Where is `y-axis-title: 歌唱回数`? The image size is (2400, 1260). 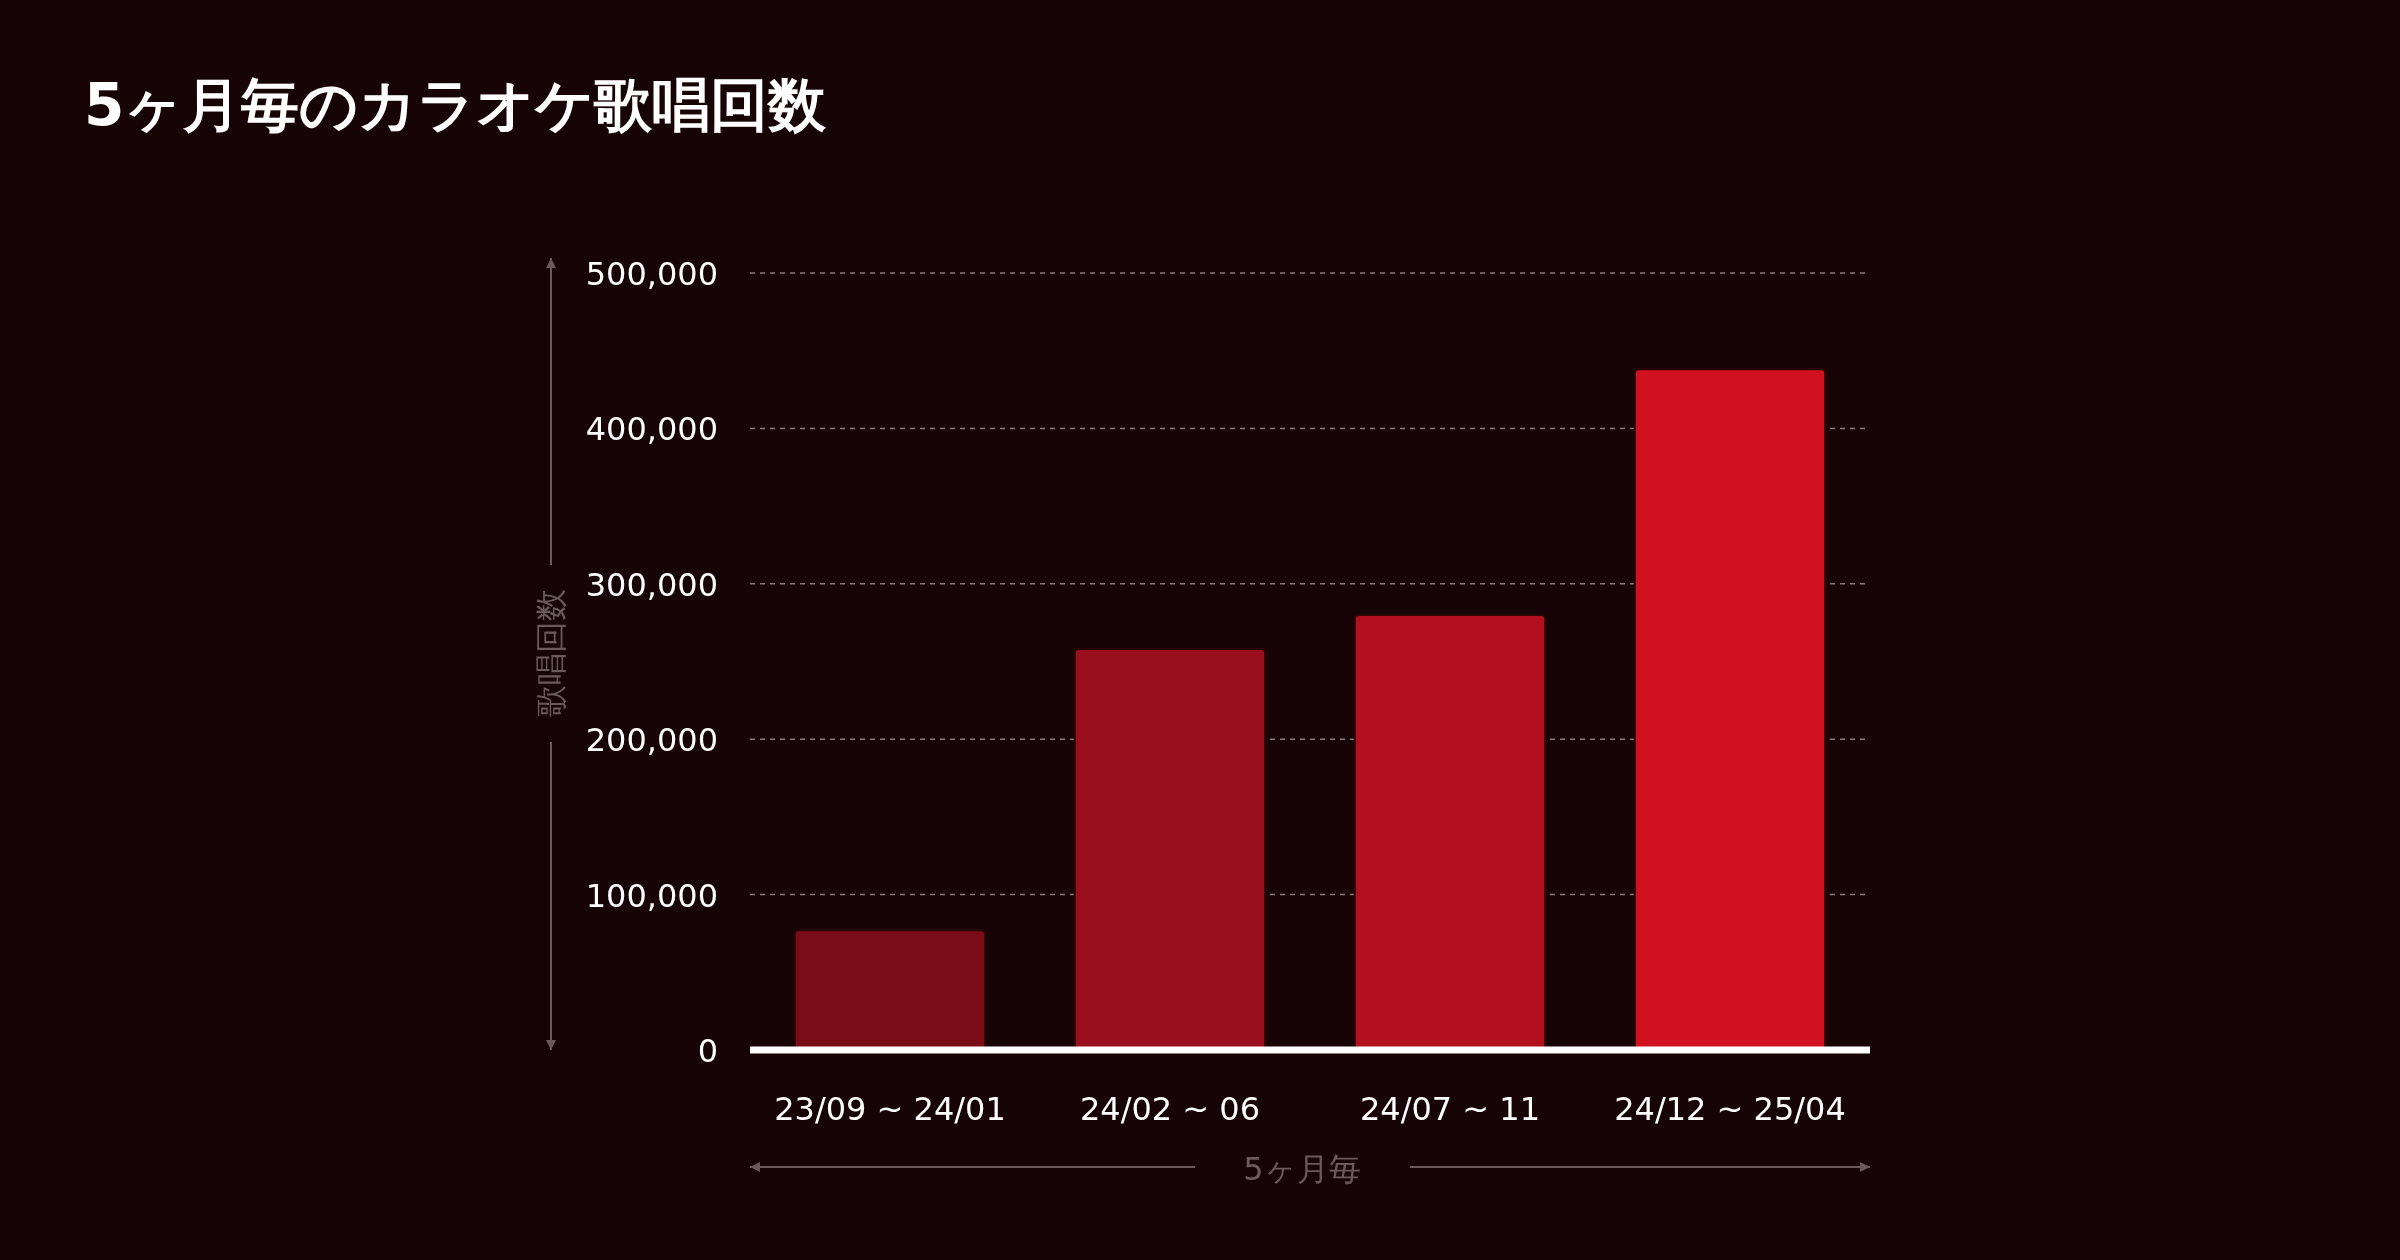 y-axis-title: 歌唱回数 is located at coordinates (551, 653).